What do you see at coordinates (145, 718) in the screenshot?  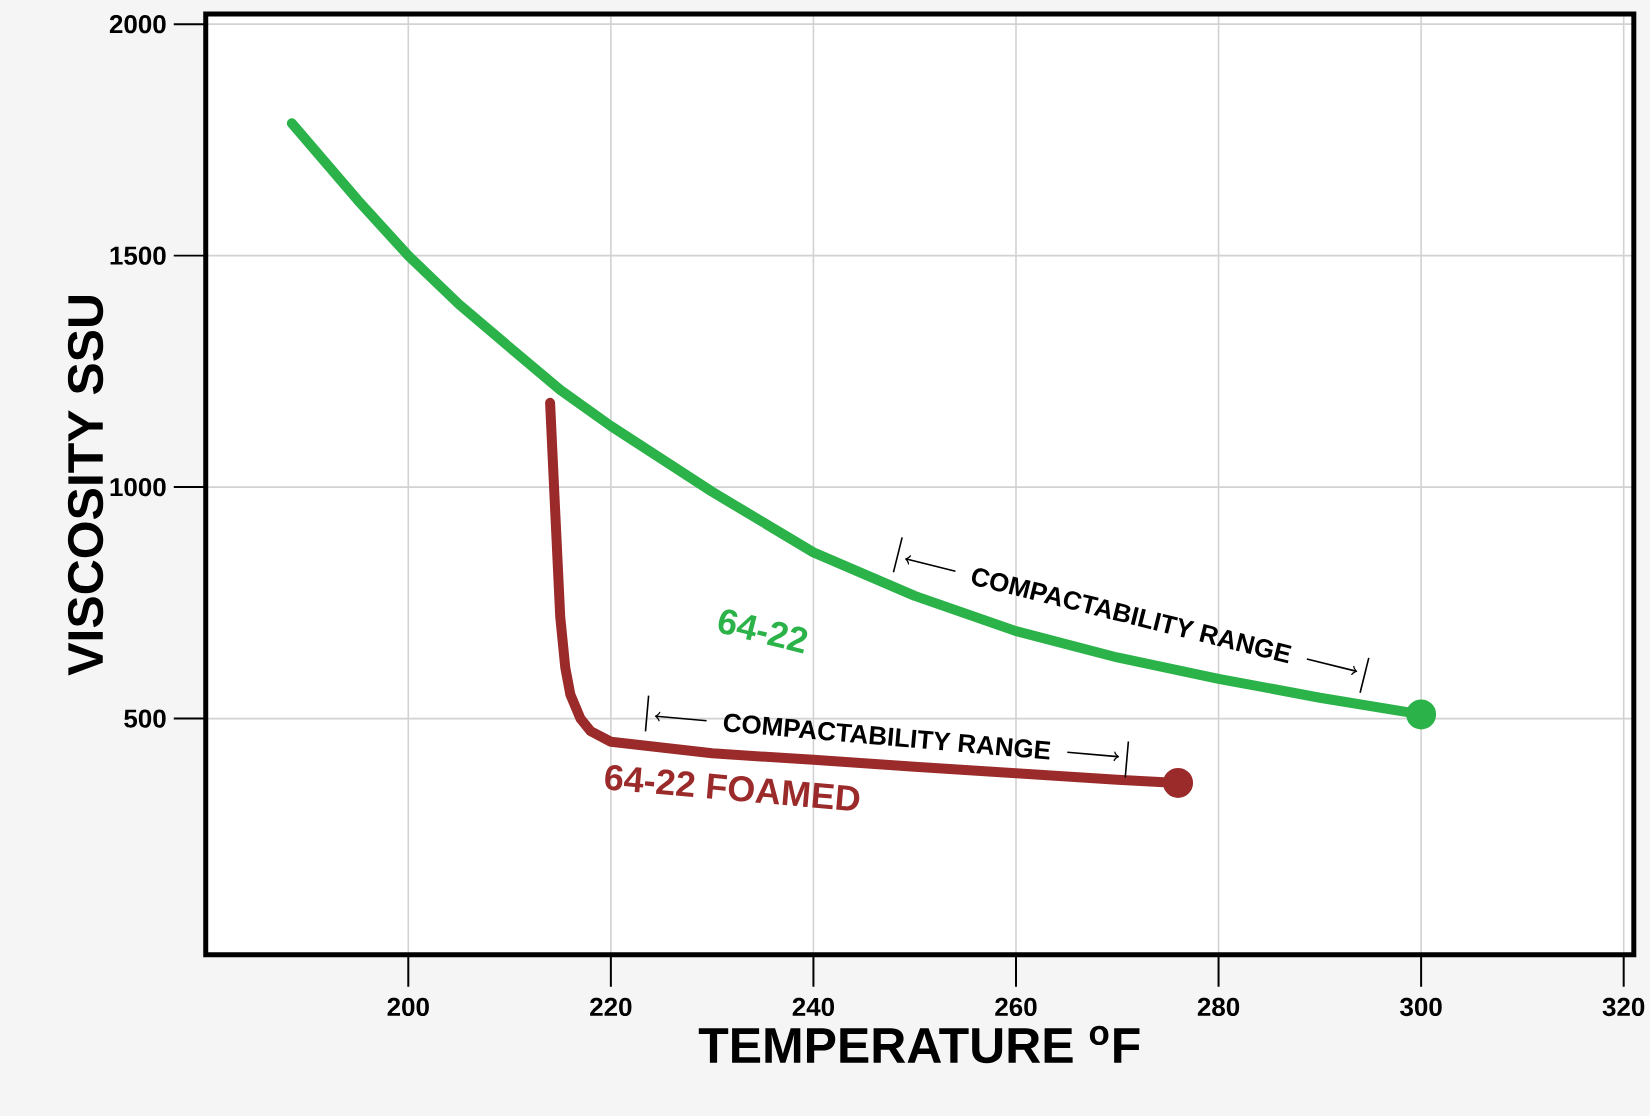 I see `y-tick-label: 500` at bounding box center [145, 718].